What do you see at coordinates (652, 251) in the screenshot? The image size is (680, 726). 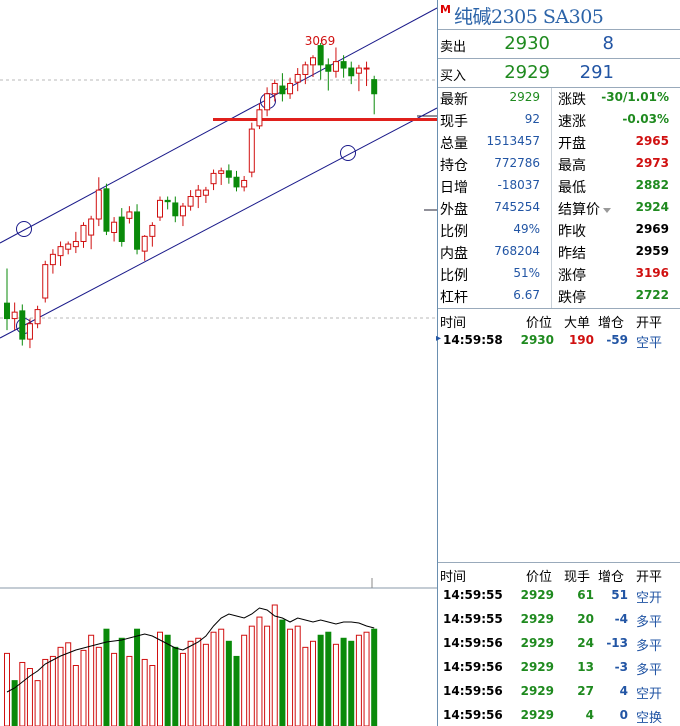 I see `stat-value: 2959` at bounding box center [652, 251].